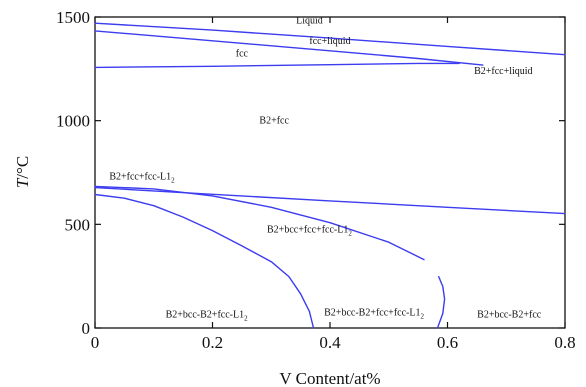 The width and height of the screenshot is (586, 387). I want to click on x-tick-label: 0.6, so click(447, 342).